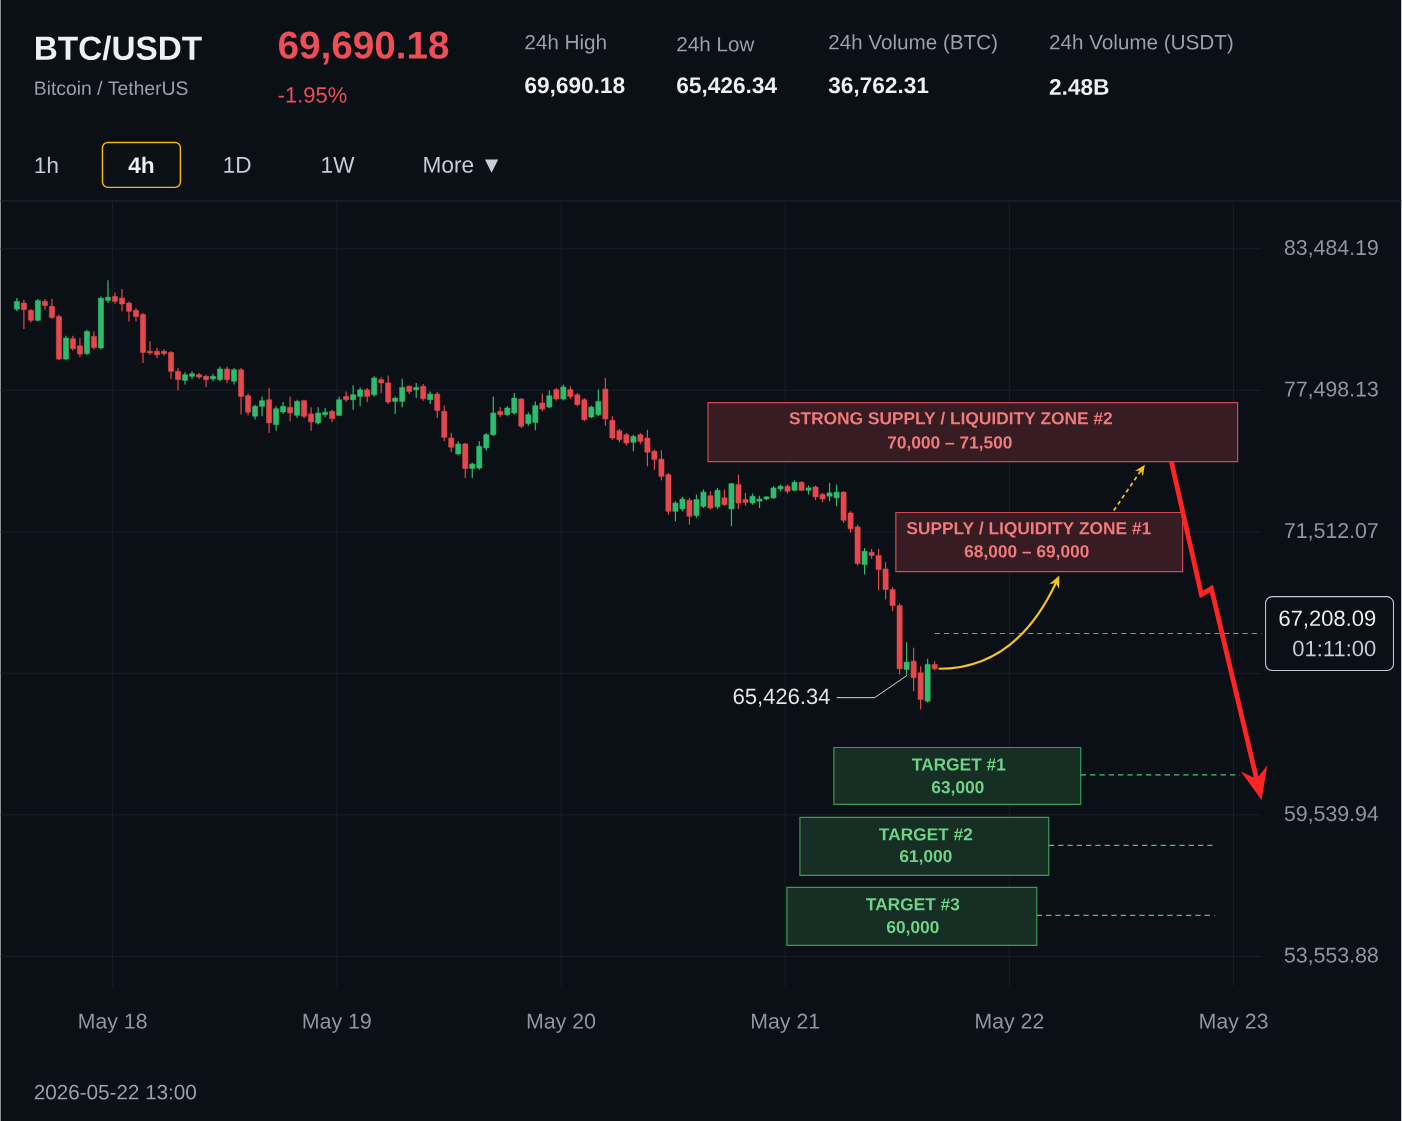 The height and width of the screenshot is (1121, 1402). I want to click on text: -1.95%, so click(312, 95).